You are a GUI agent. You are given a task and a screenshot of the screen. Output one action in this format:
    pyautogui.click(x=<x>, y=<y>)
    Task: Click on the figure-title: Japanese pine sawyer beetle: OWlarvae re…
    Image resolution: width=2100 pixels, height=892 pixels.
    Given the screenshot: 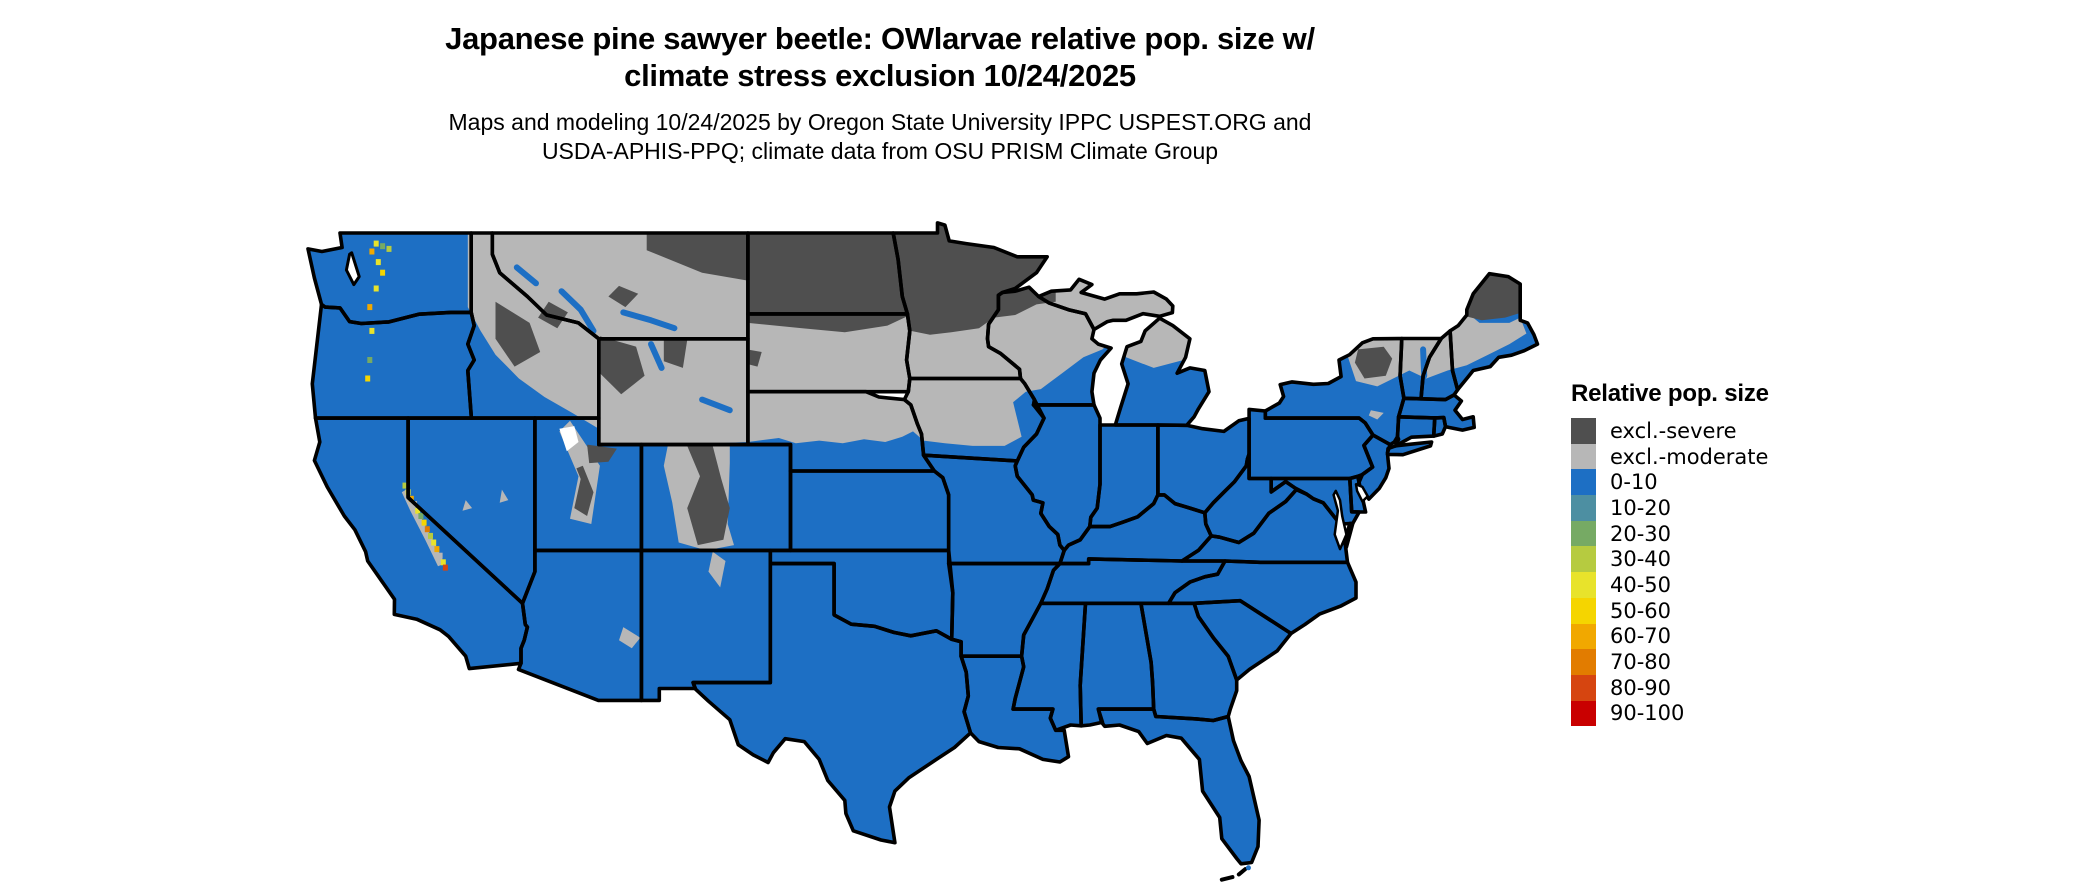 What is the action you would take?
    pyautogui.click(x=880, y=57)
    